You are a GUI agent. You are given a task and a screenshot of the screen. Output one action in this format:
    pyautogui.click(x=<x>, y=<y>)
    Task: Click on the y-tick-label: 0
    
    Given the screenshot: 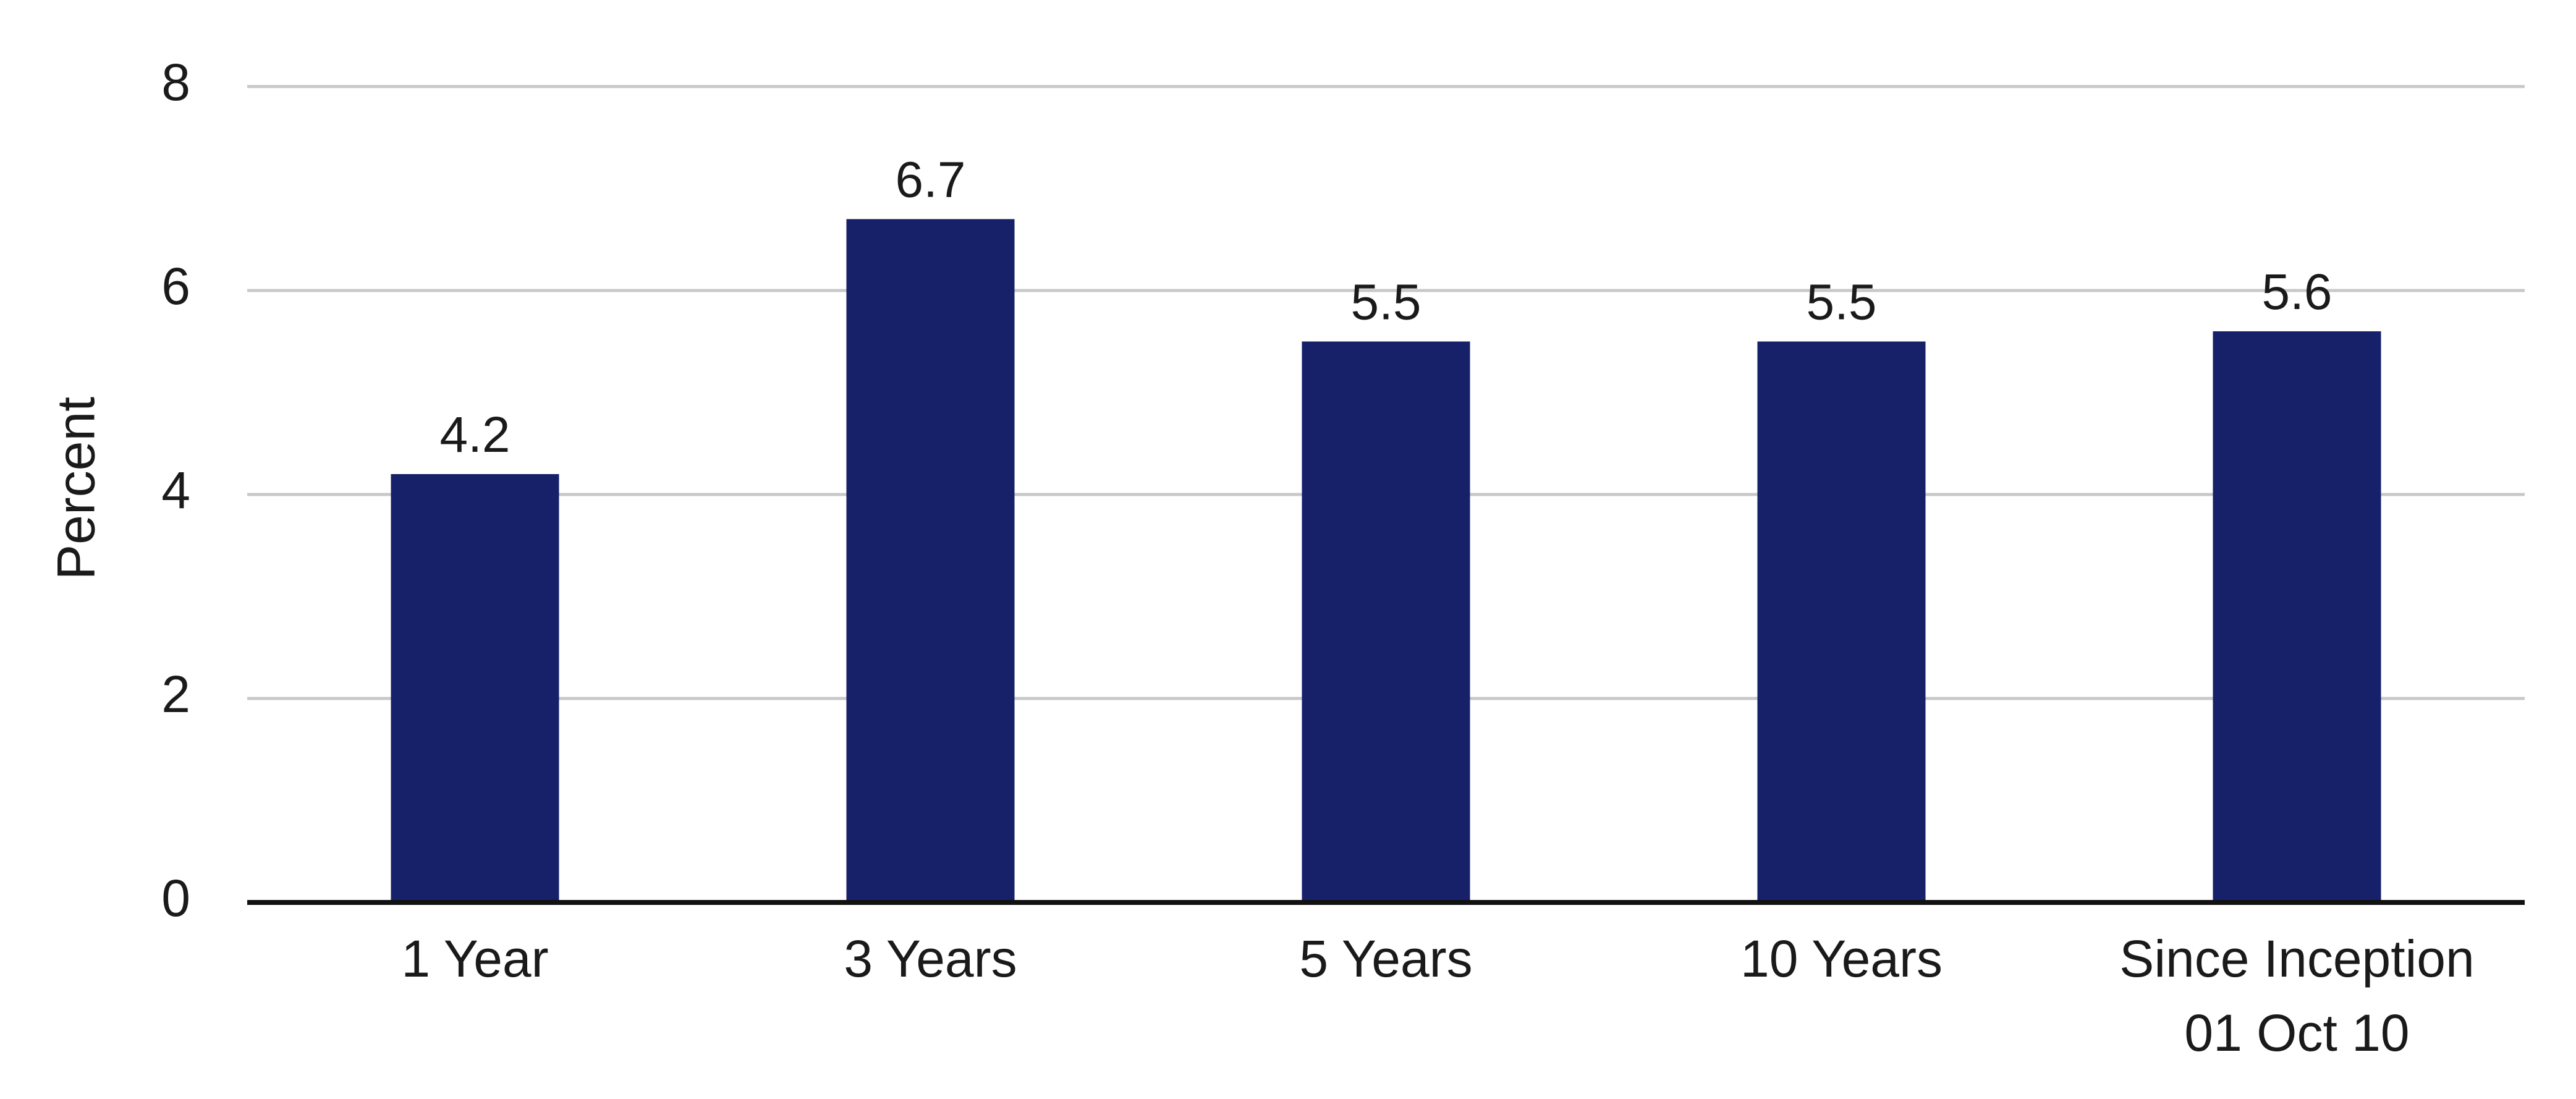 What is the action you would take?
    pyautogui.click(x=175, y=898)
    